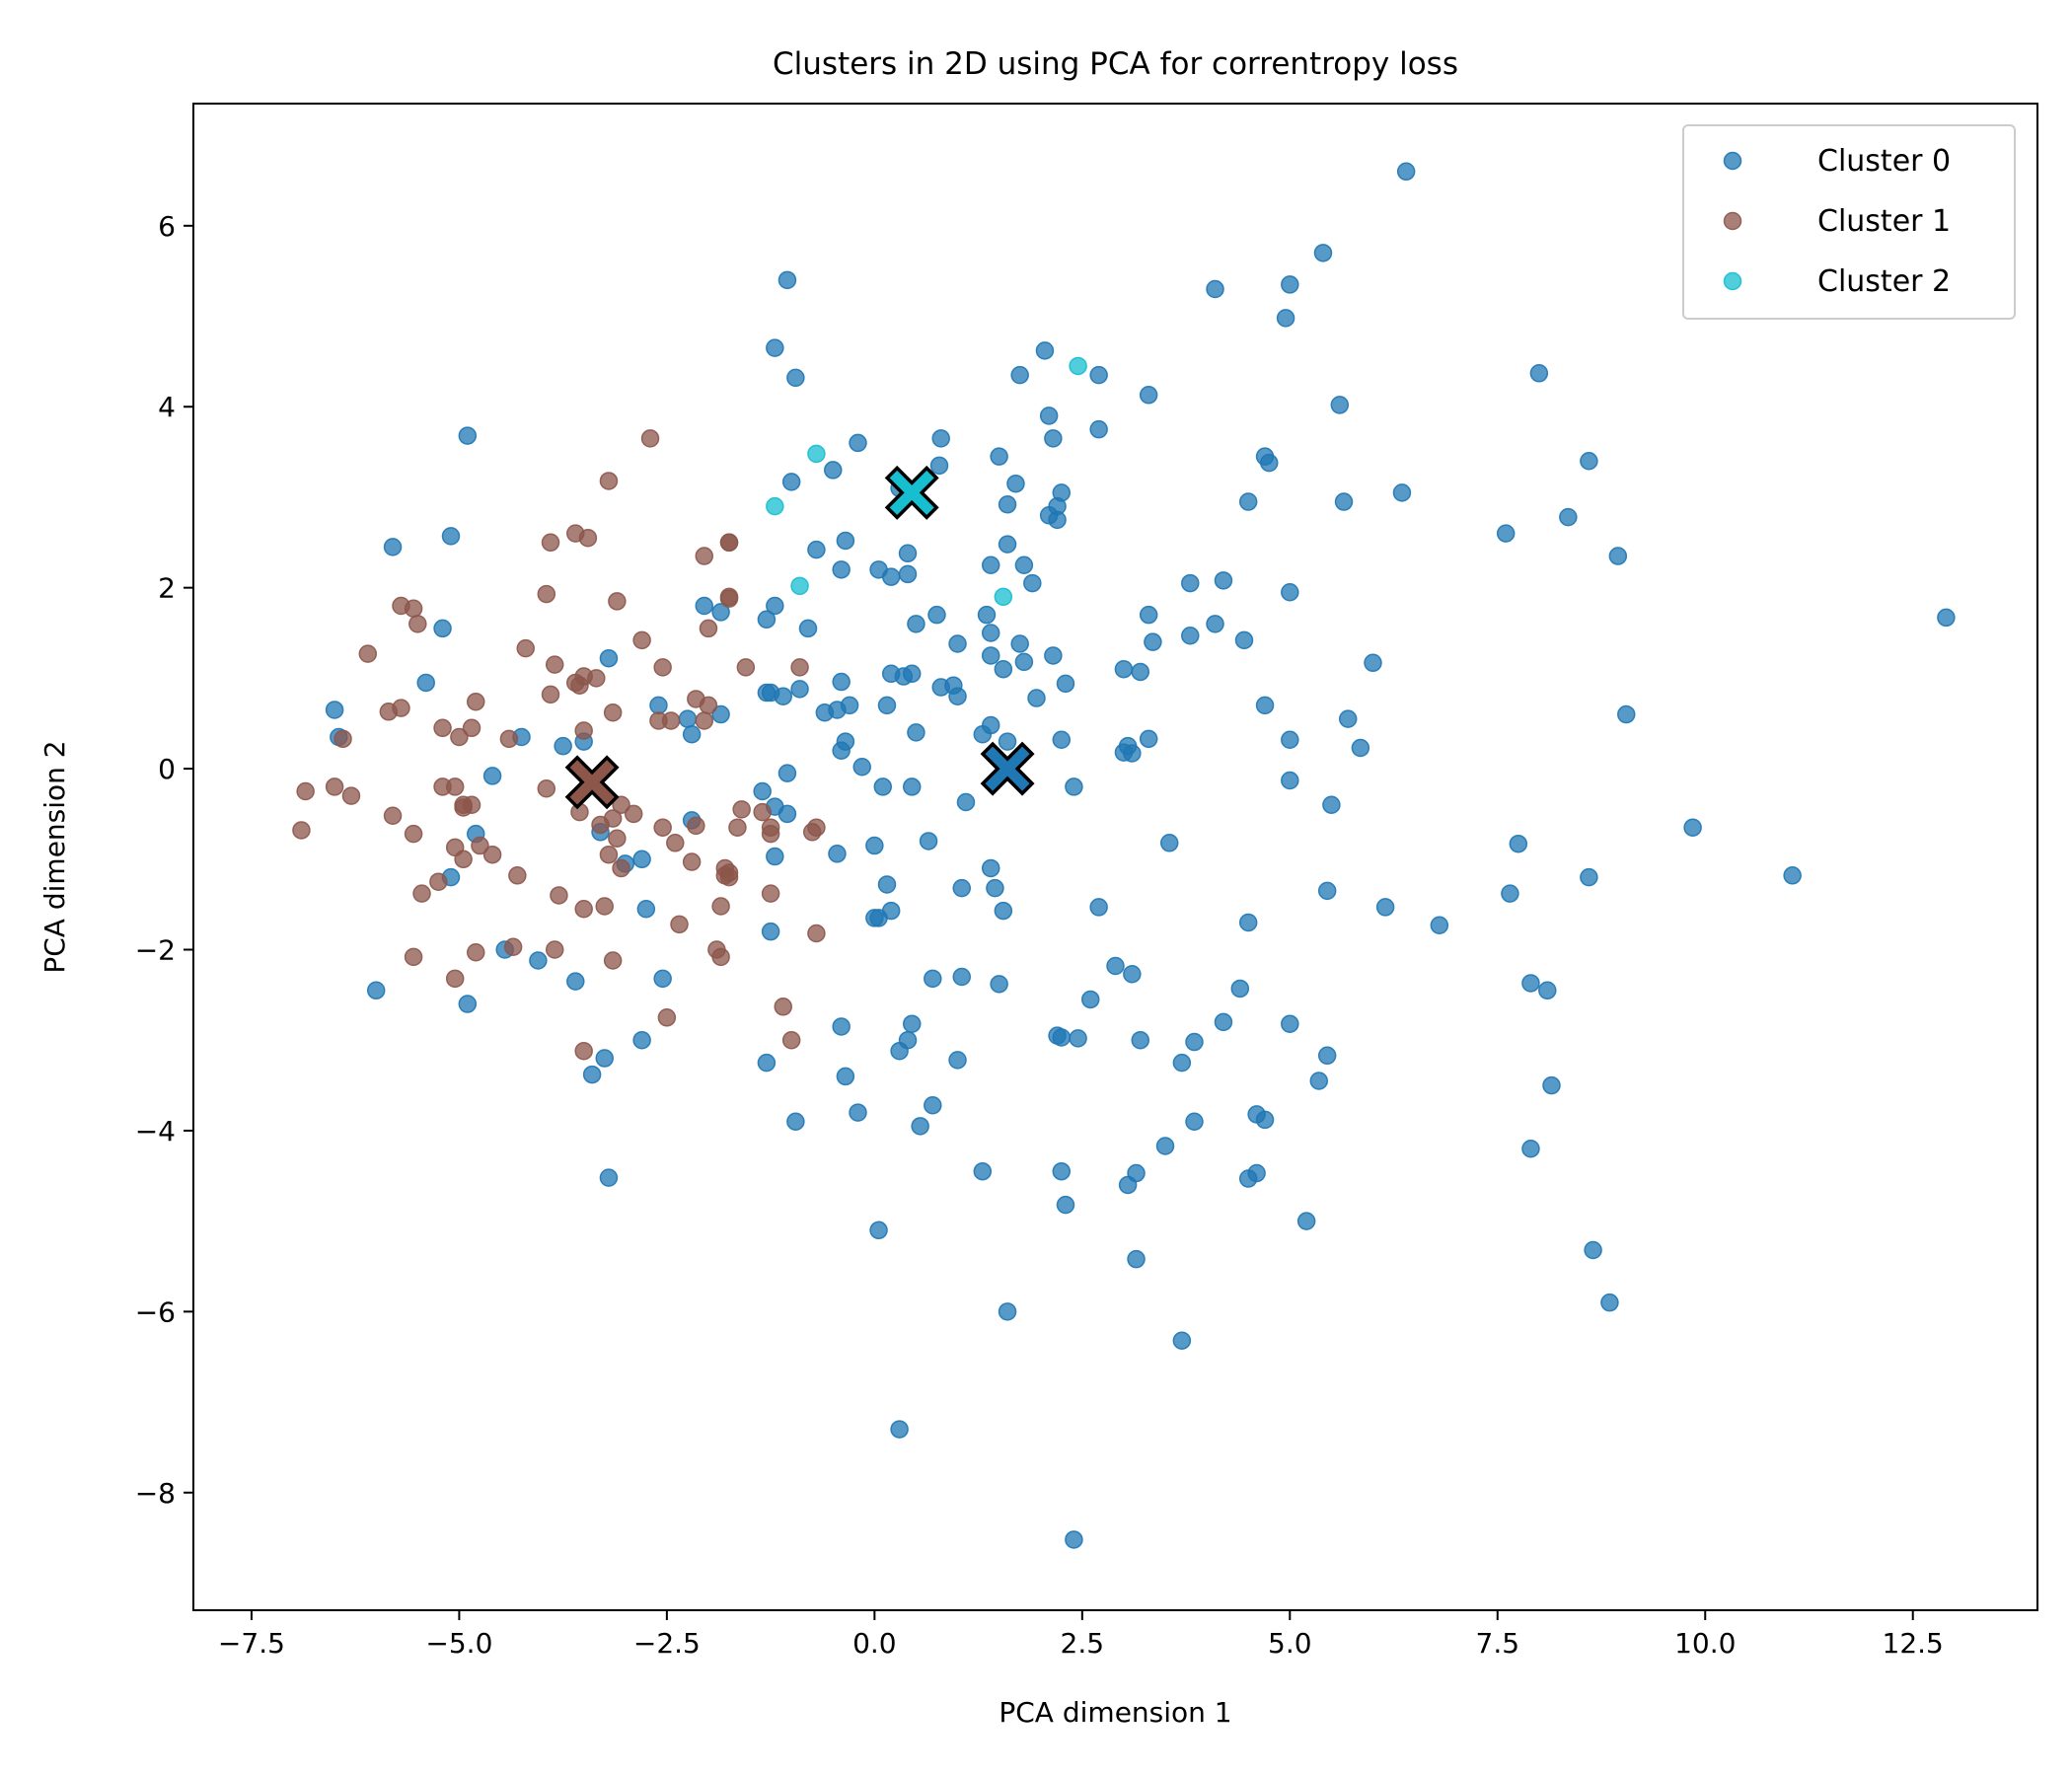 The image size is (2072, 1776). Describe the element at coordinates (459, 1644) in the screenshot. I see `x-tick-label: −5.0` at that location.